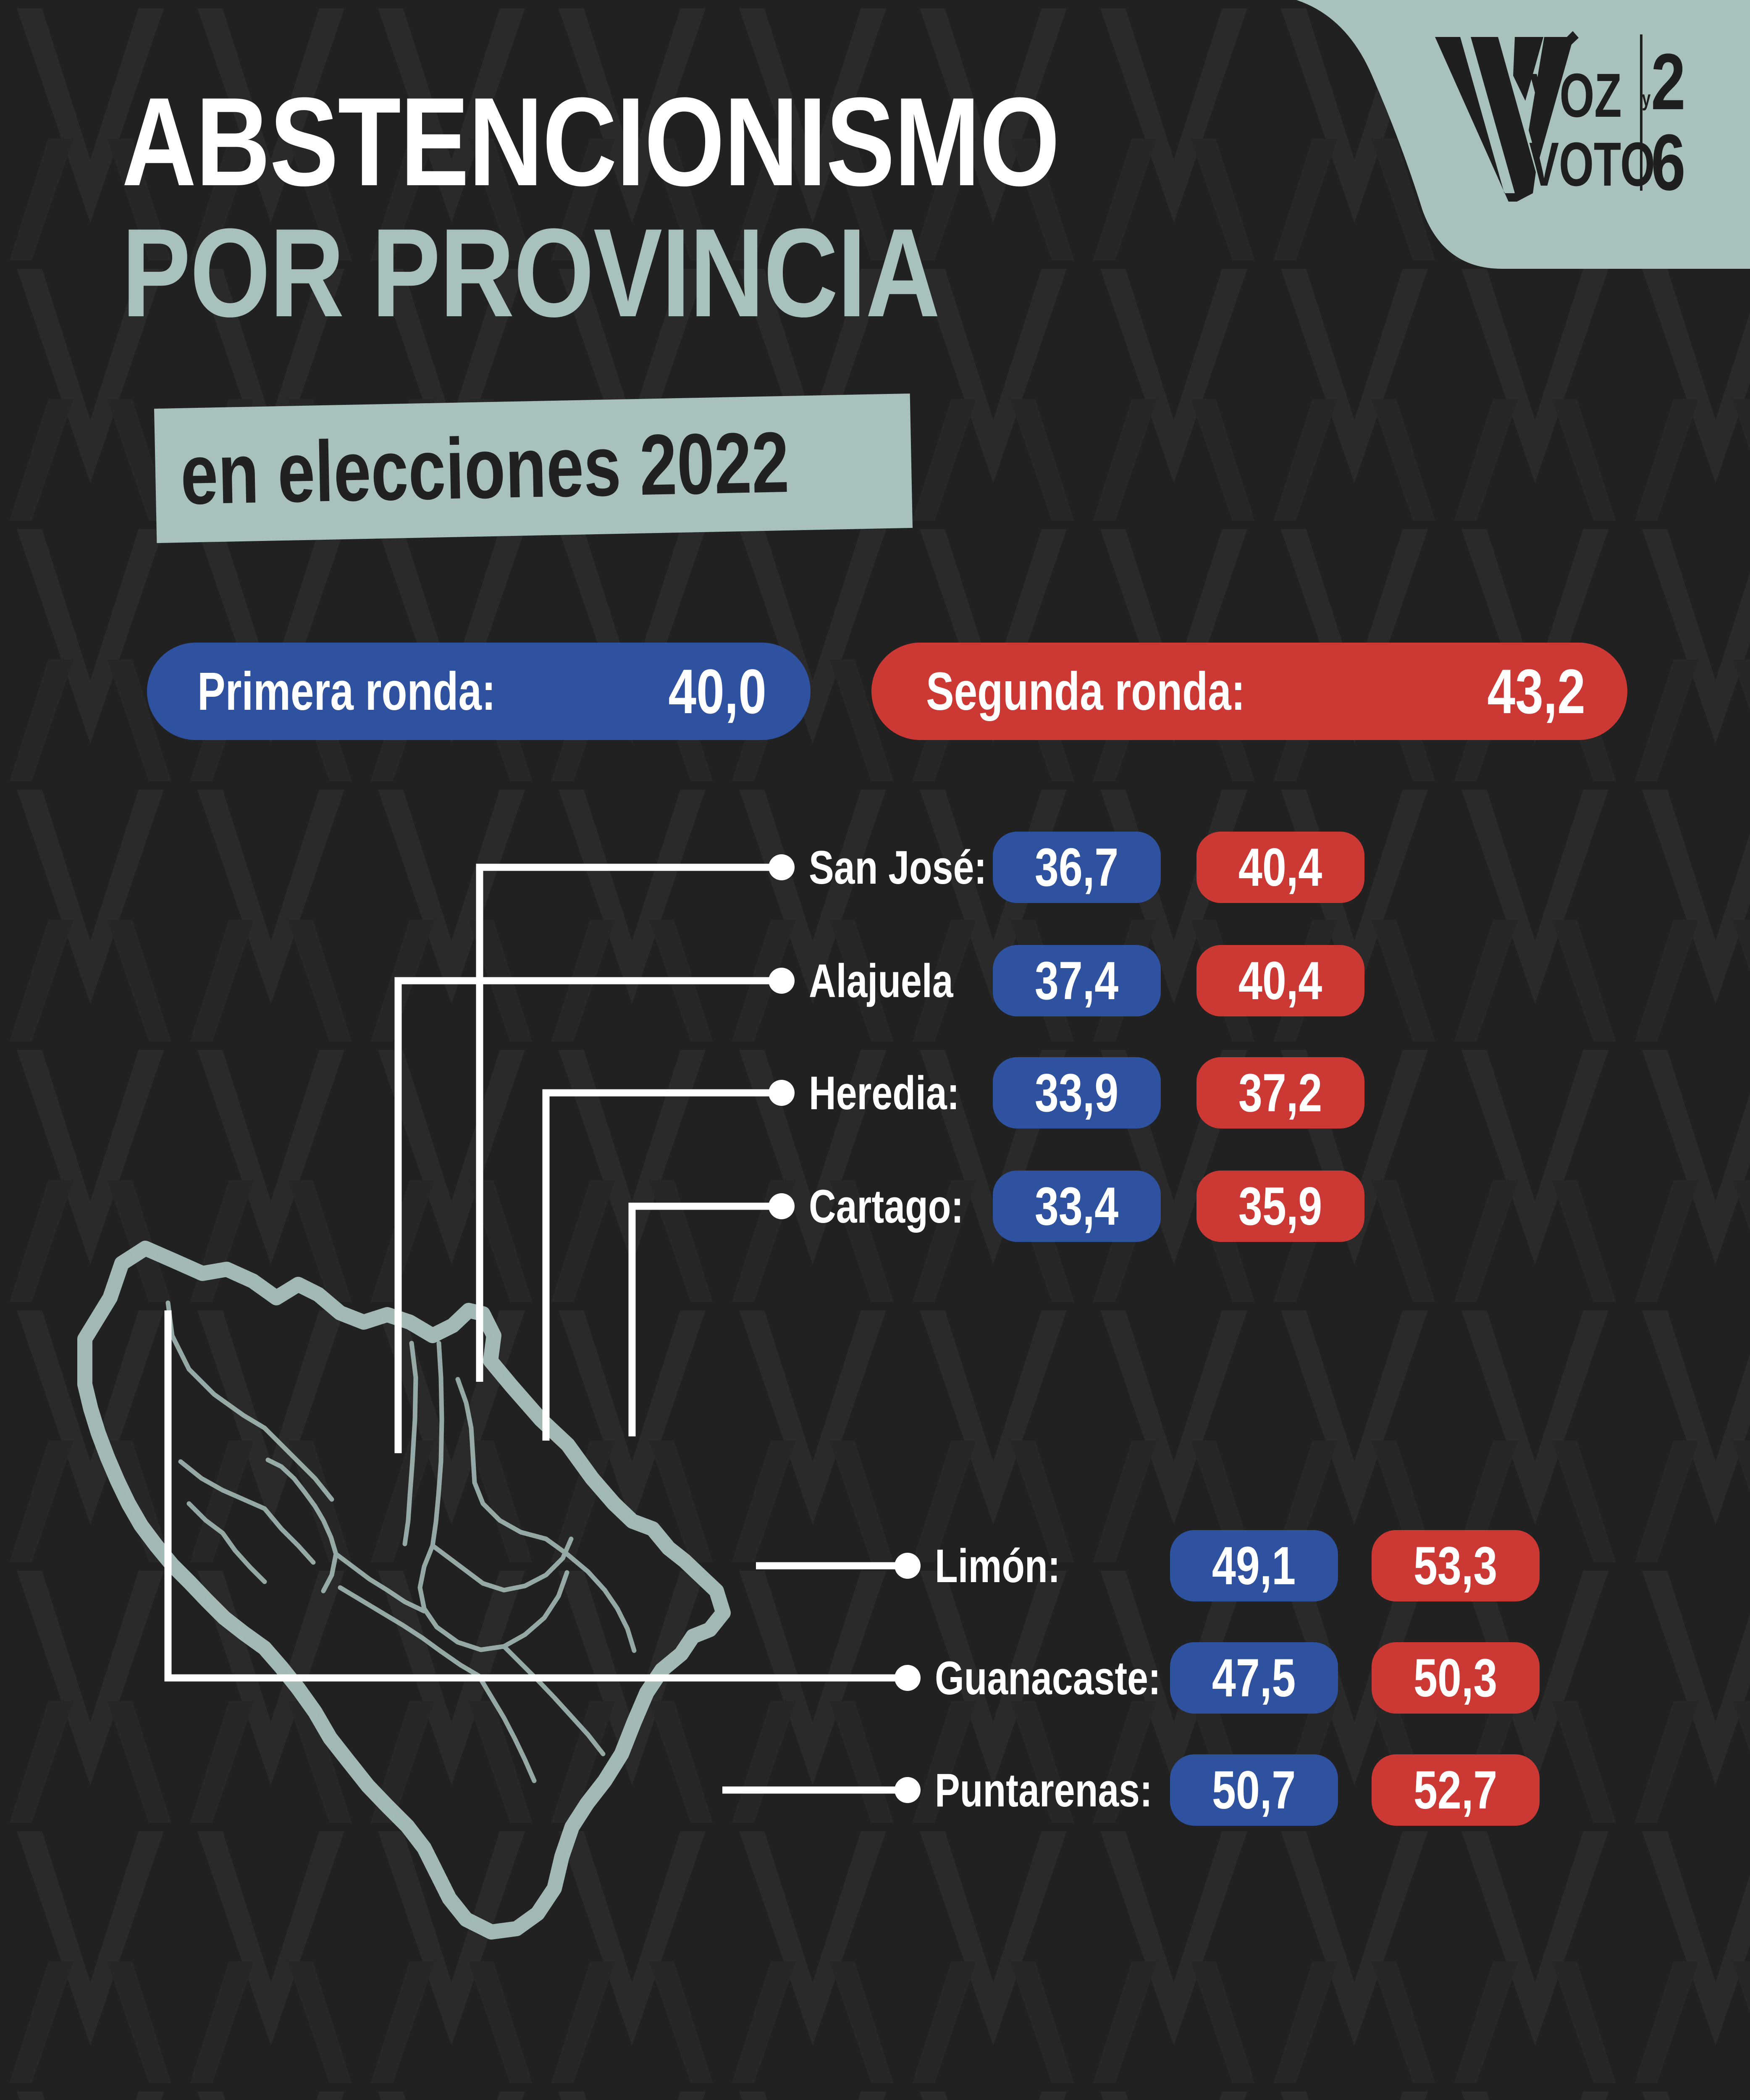 This screenshot has height=2100, width=1750. I want to click on svg-text: VOZ, so click(1575, 95).